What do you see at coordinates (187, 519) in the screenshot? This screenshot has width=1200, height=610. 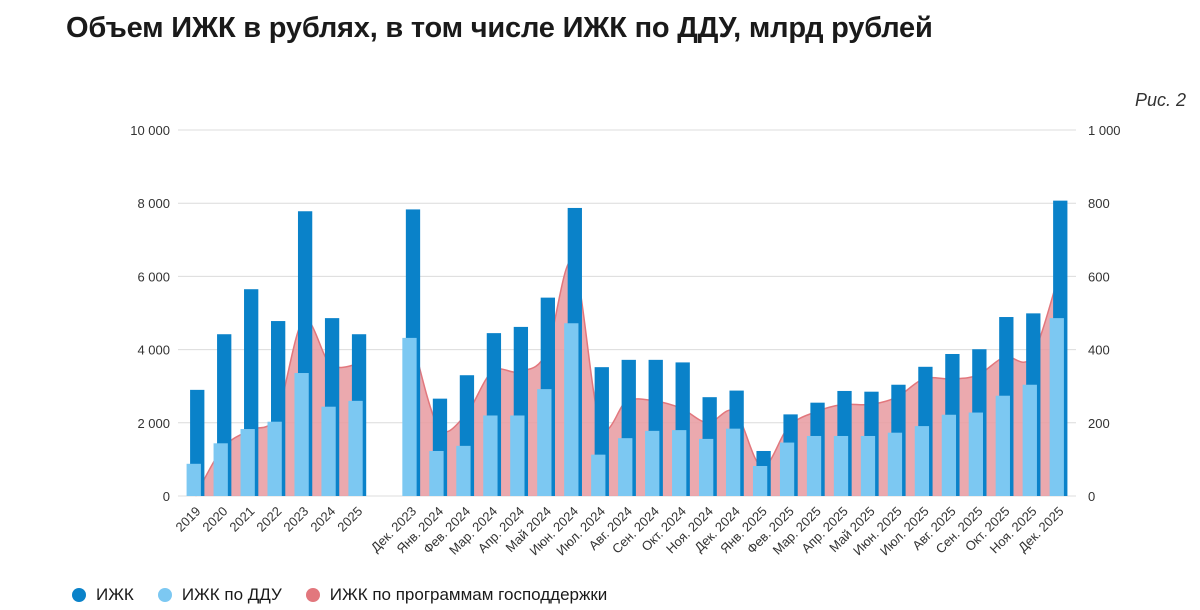 I see `x-tick-label: 2019` at bounding box center [187, 519].